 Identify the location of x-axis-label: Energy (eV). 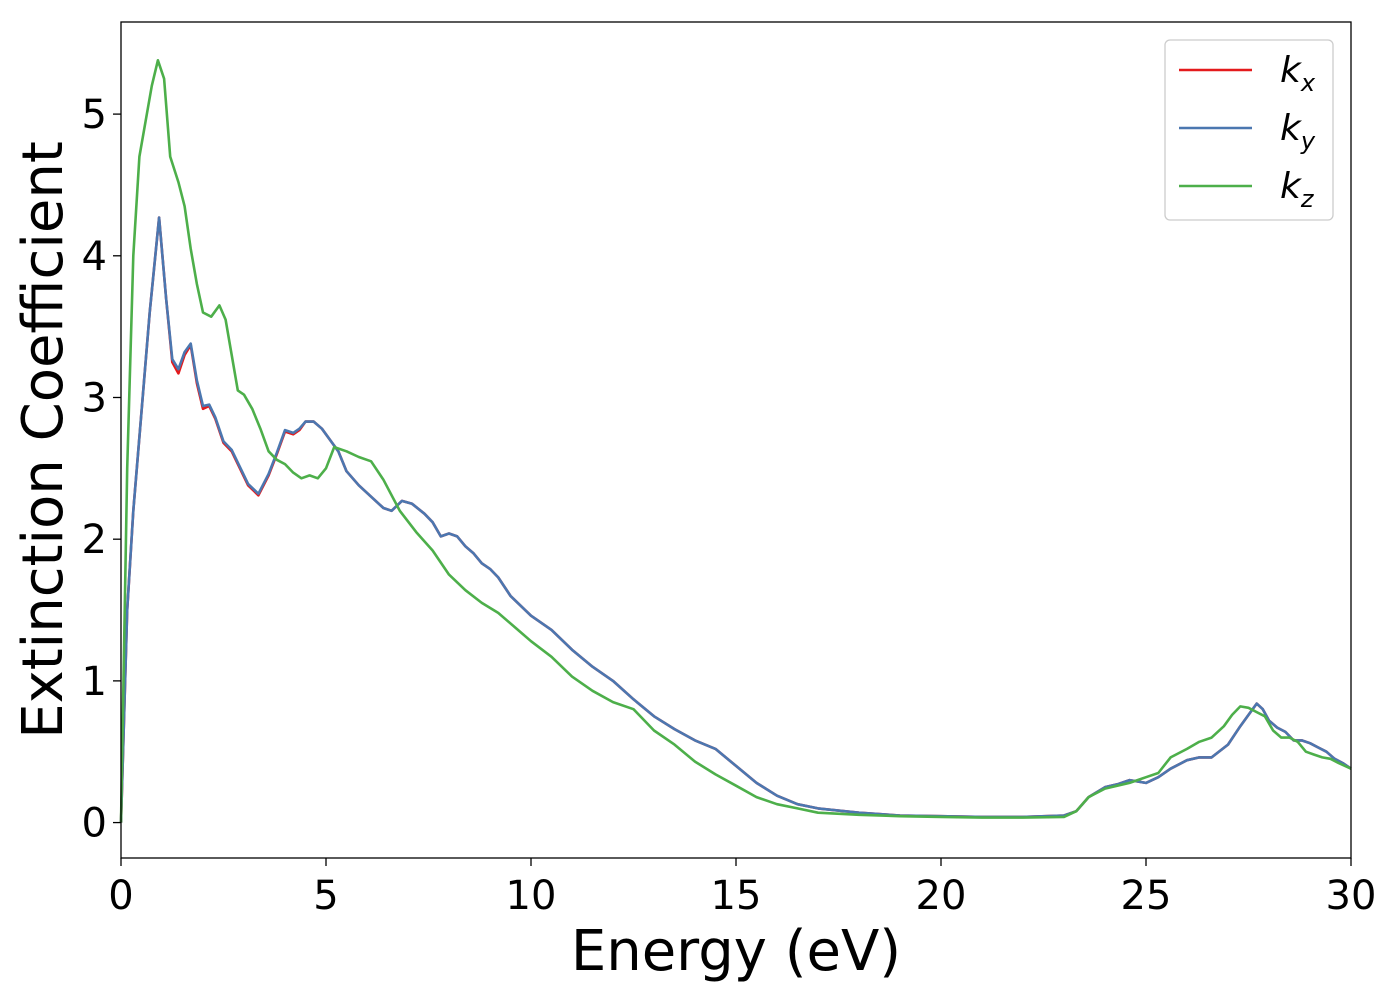
(736, 951).